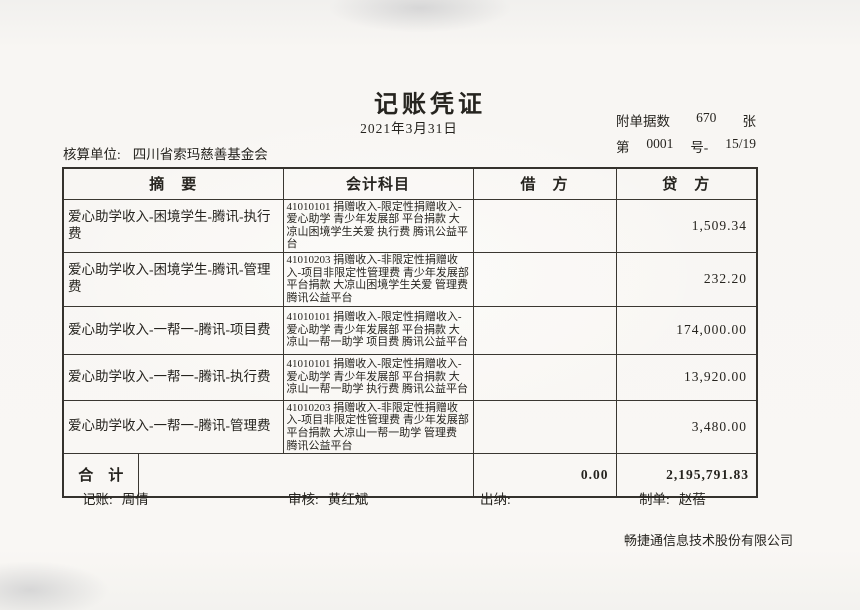 The image size is (860, 610). Describe the element at coordinates (692, 499) in the screenshot. I see `preparer-name: 赵蓓` at that location.